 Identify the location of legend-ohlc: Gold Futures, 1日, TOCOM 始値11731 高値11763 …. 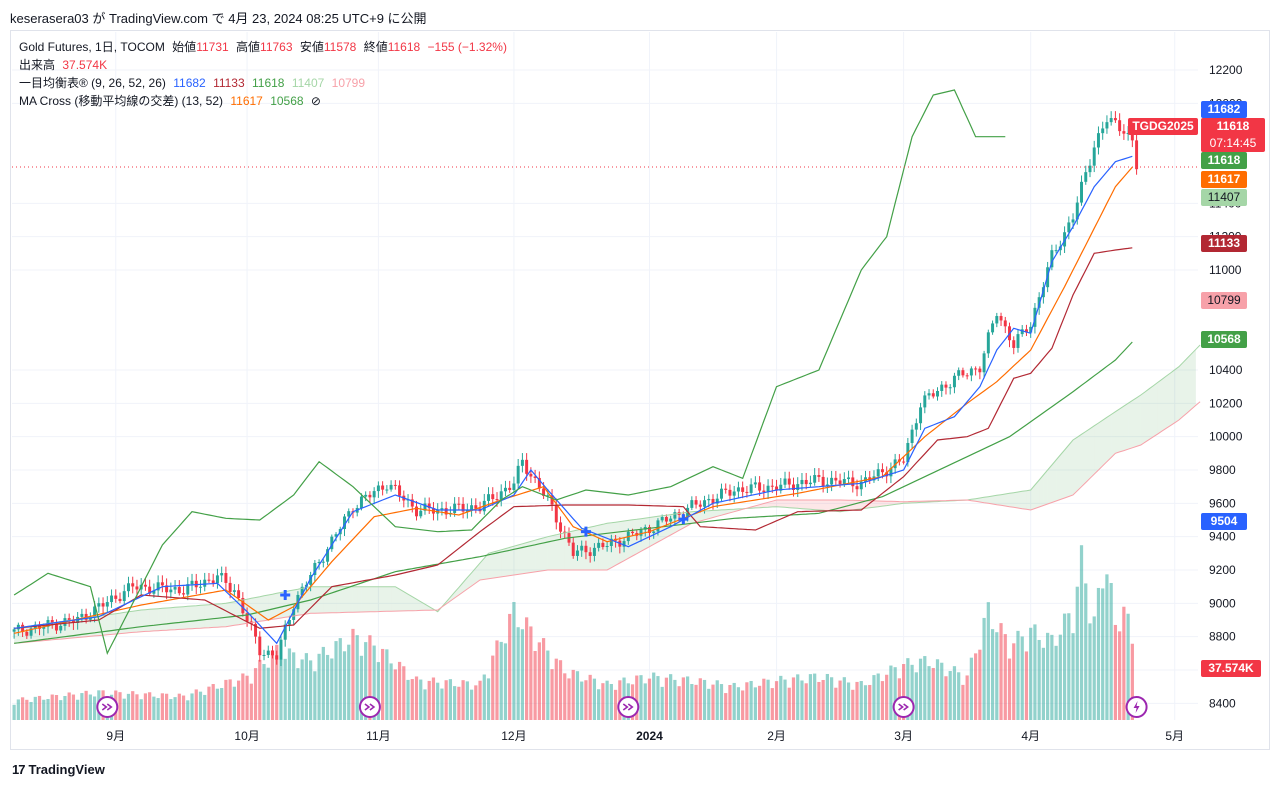
(265, 46).